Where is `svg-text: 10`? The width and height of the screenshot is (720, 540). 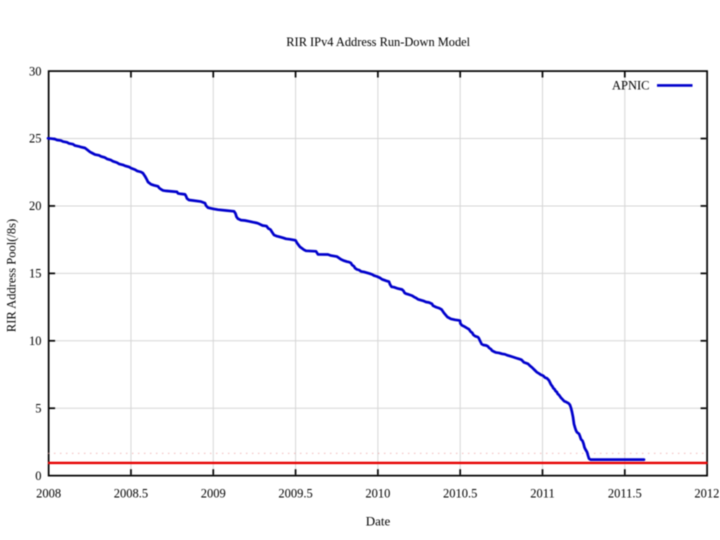
svg-text: 10 is located at coordinates (35, 341).